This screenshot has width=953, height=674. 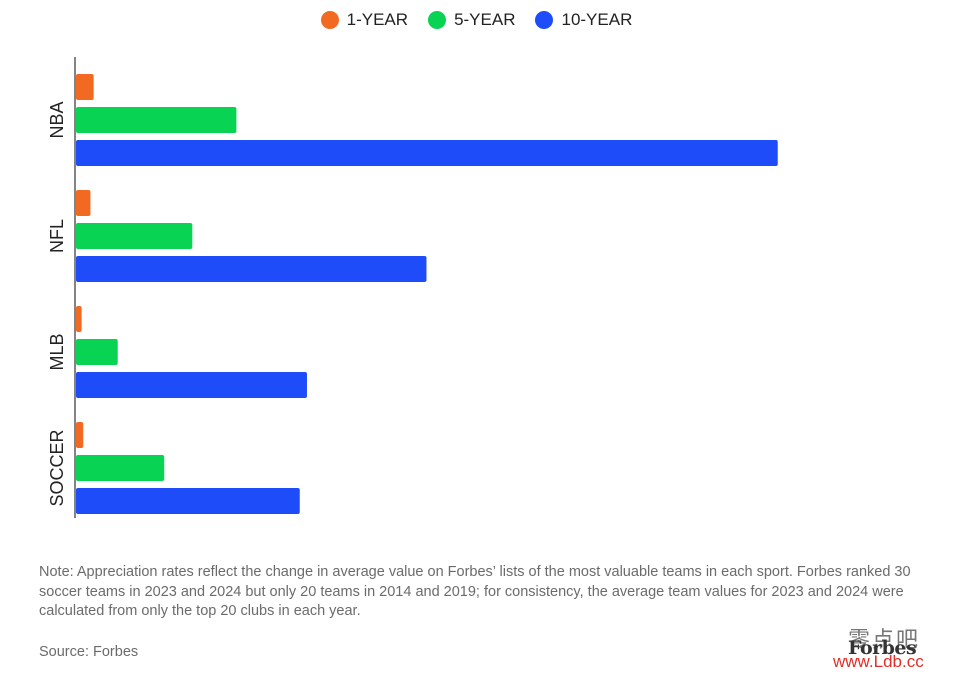 I want to click on bar-mlb-10-year, so click(x=191, y=385).